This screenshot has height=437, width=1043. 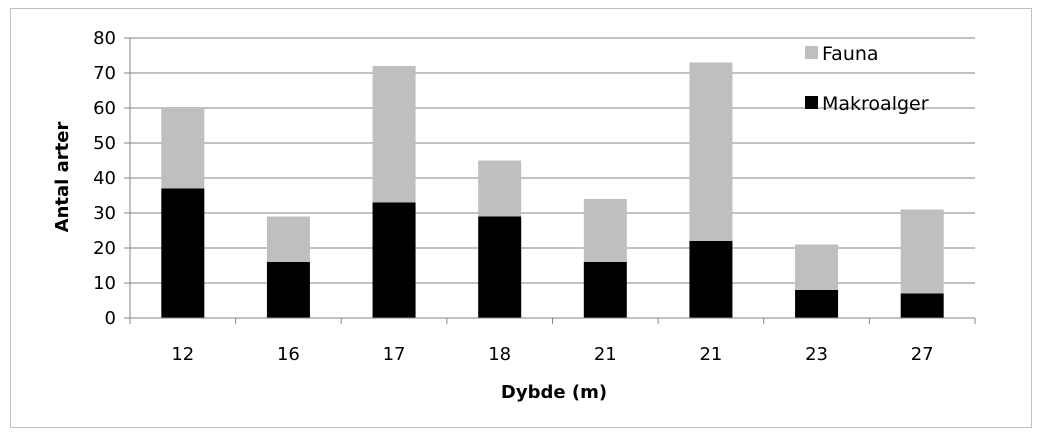 I want to click on legend-swatch-makroalger, so click(x=811, y=102).